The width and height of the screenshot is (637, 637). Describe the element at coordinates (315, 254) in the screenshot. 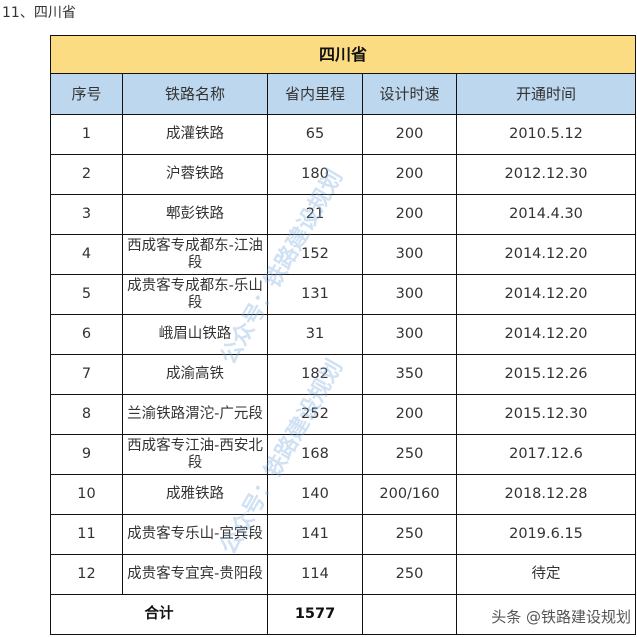

I see `mileage: 152` at that location.